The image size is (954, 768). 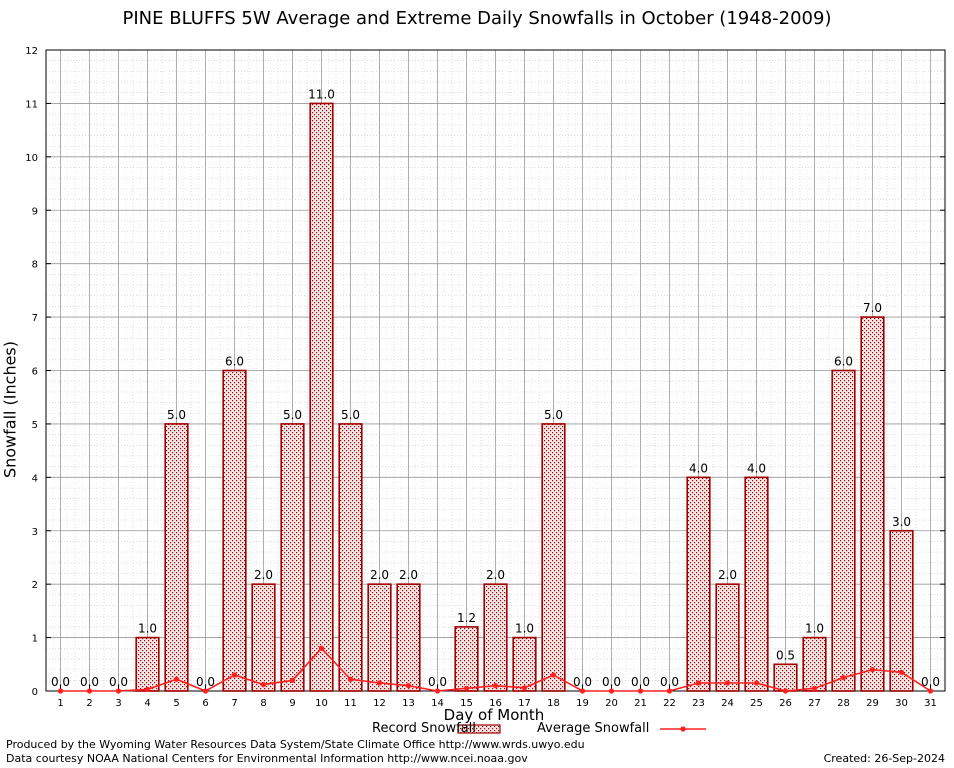 I want to click on x-tick-label: 28, so click(x=843, y=703).